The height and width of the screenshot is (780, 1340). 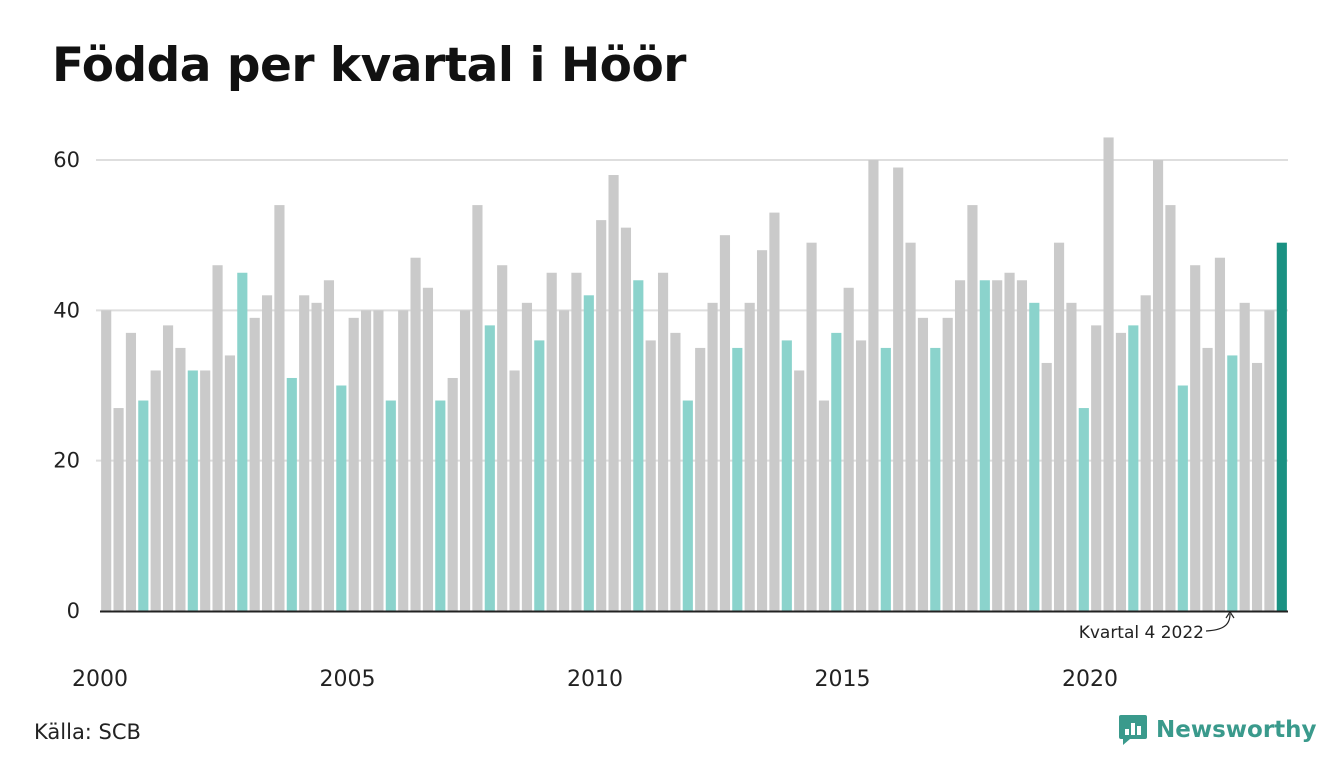 I want to click on x-tick-label: 2010, so click(x=595, y=679).